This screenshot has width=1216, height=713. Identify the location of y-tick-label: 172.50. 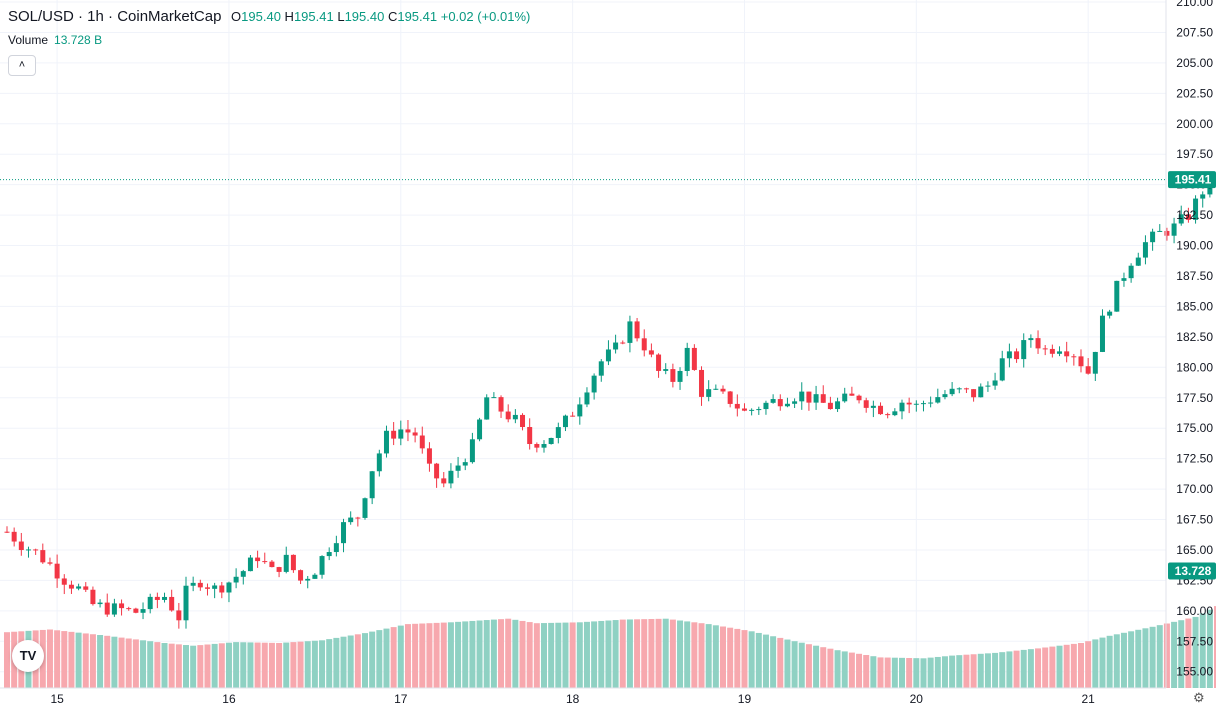
(1194, 459).